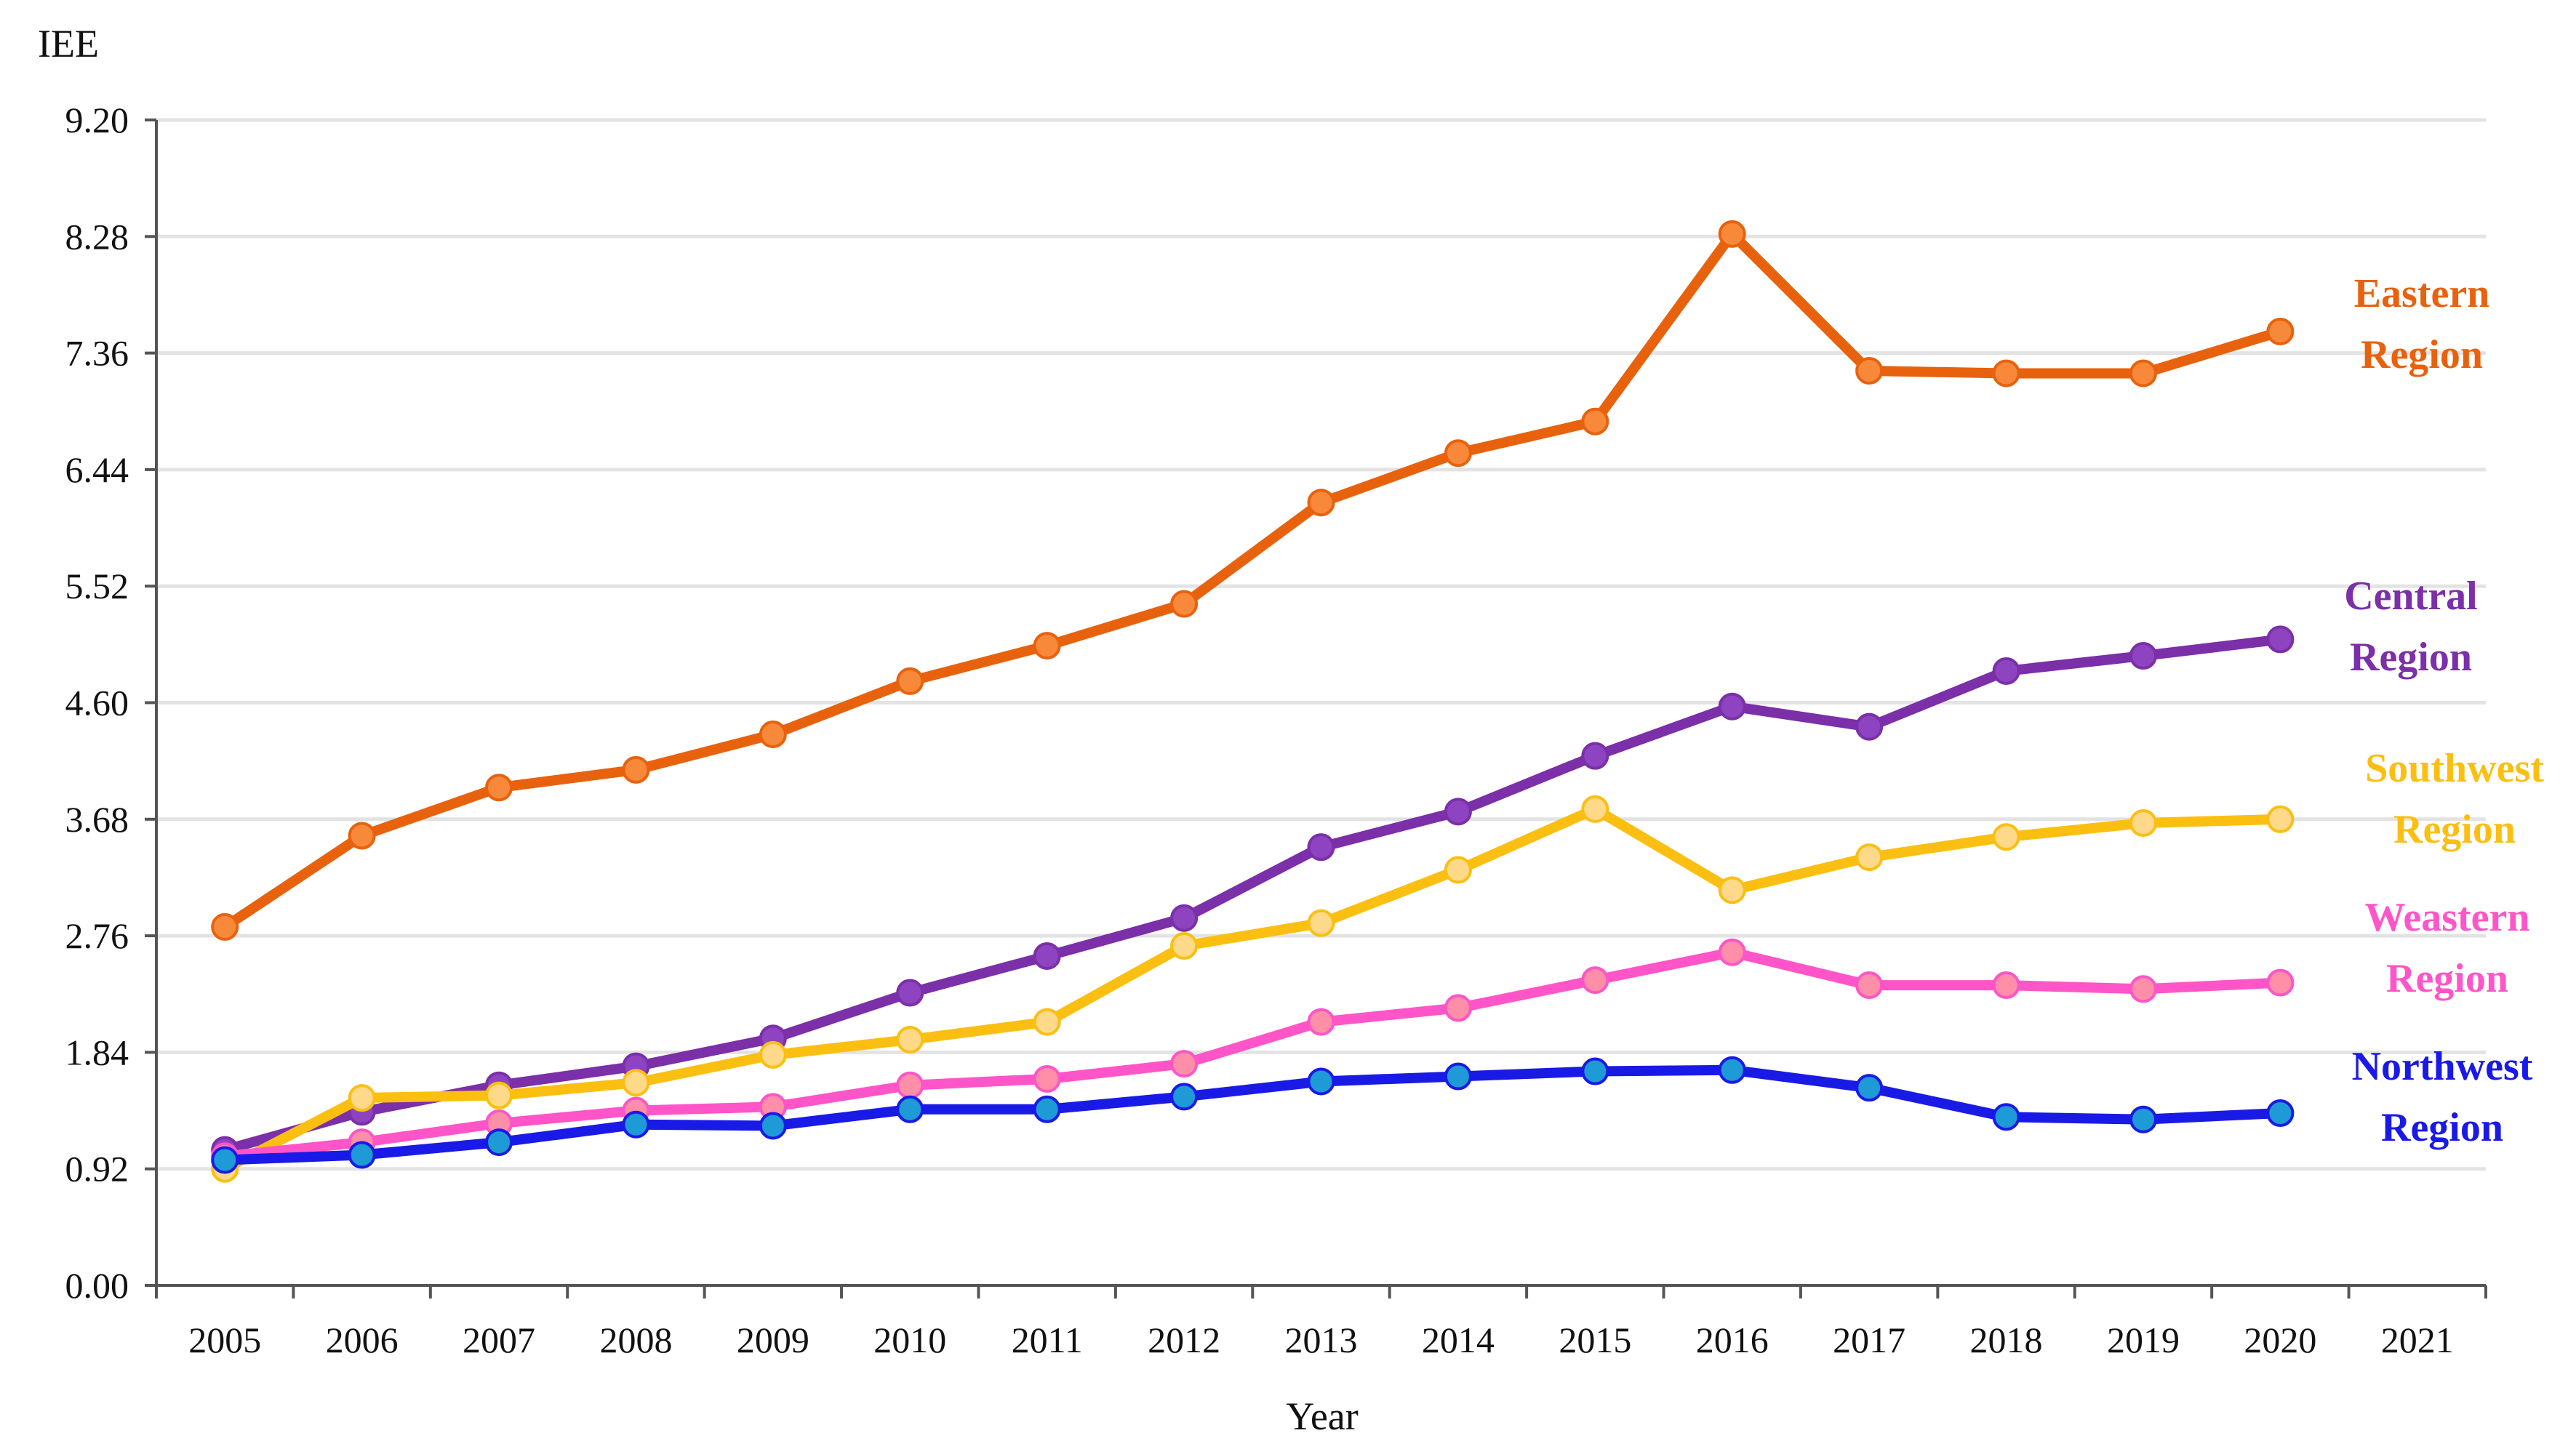 This screenshot has height=1449, width=2576. What do you see at coordinates (362, 1340) in the screenshot?
I see `x-tick-label: 2006` at bounding box center [362, 1340].